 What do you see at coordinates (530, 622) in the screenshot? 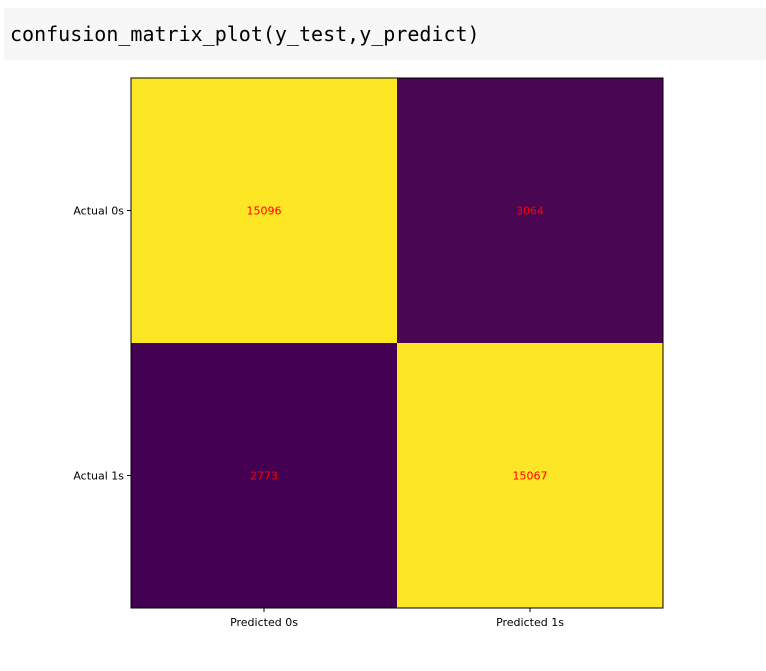
I see `x-tick-label: Predicted 1s` at bounding box center [530, 622].